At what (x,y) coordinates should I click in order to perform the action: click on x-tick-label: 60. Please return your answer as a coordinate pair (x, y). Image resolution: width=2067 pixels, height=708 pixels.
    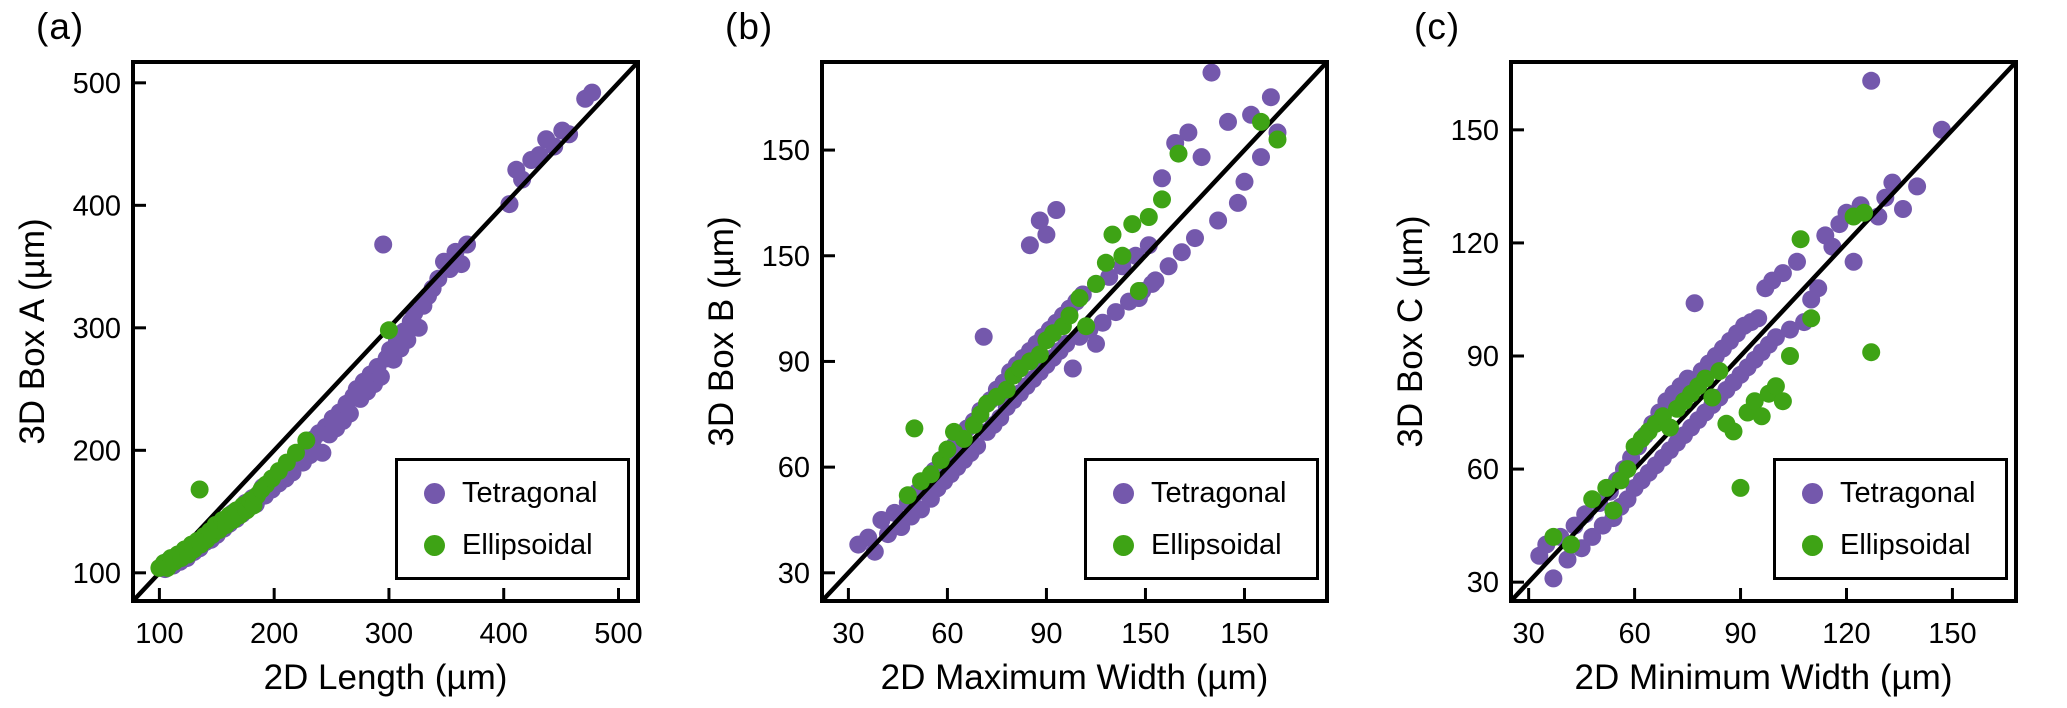
    Looking at the image, I should click on (947, 634).